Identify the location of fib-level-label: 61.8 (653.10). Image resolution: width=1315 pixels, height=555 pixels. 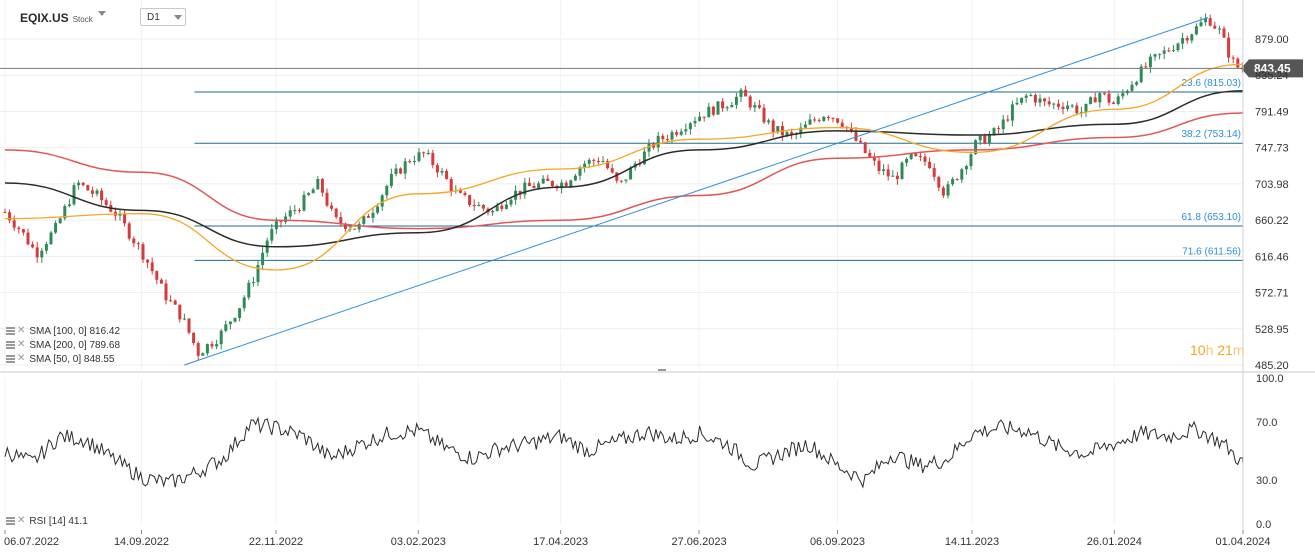
(1212, 217).